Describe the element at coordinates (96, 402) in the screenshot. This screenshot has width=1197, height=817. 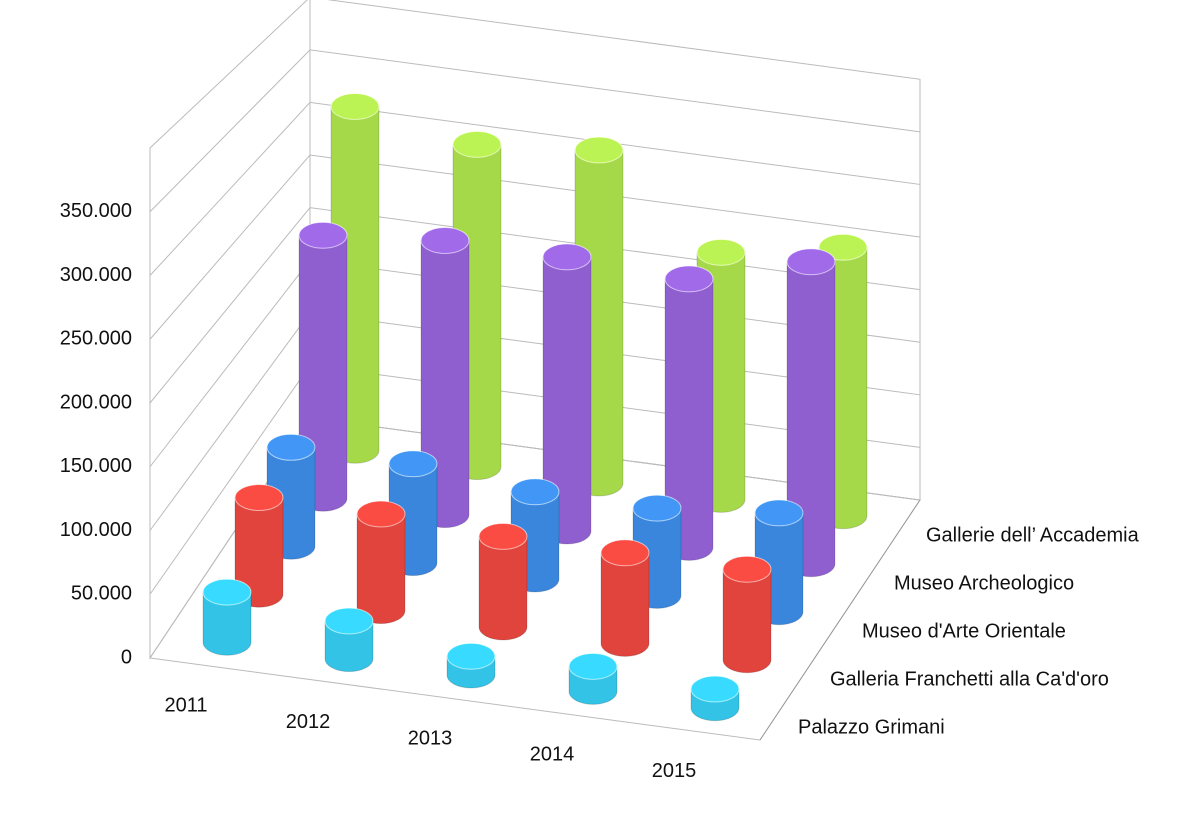
I see `y-tick-label: 200.000` at that location.